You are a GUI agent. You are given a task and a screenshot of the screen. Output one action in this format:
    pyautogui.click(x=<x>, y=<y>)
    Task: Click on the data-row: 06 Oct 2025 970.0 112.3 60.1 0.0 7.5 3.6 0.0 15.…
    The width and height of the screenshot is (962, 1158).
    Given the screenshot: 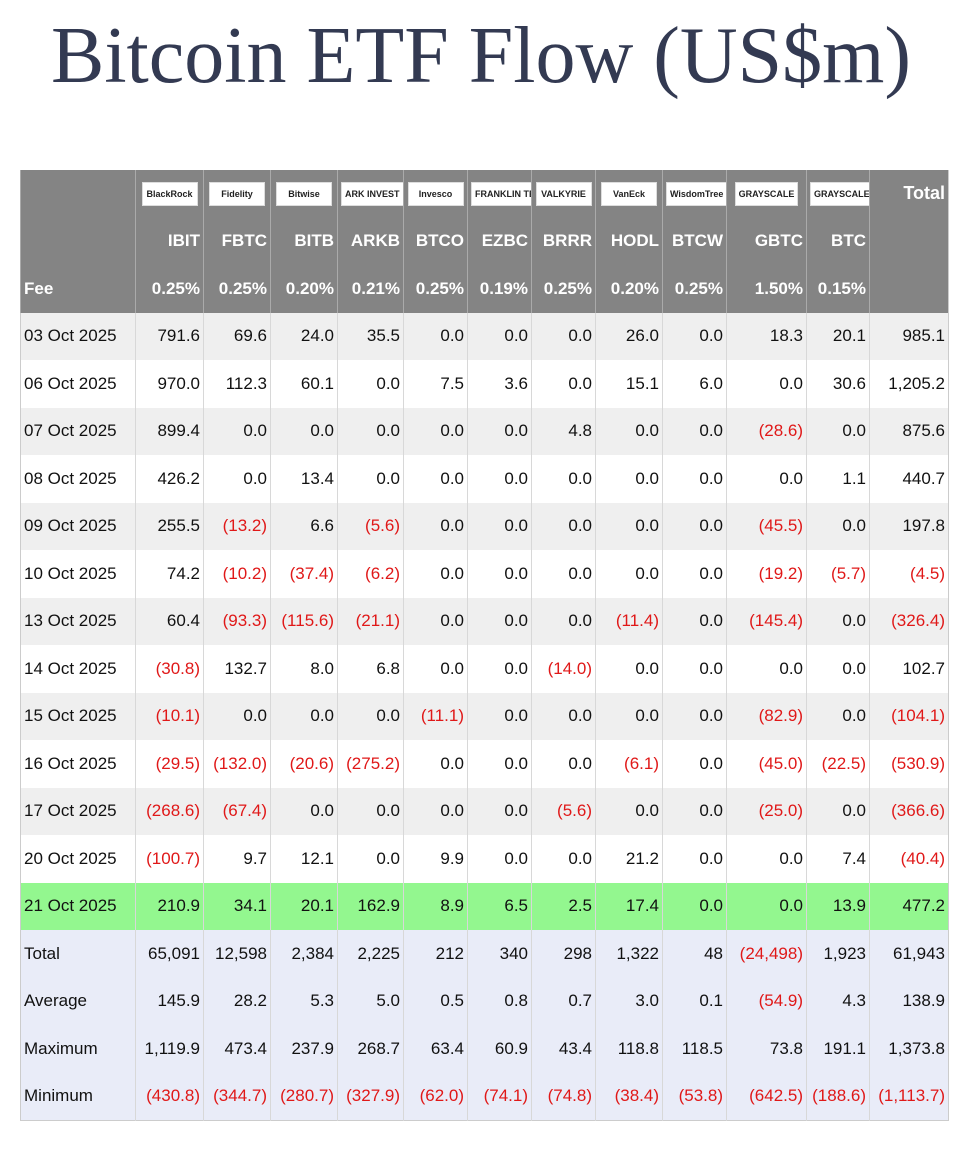 What is the action you would take?
    pyautogui.click(x=484, y=384)
    